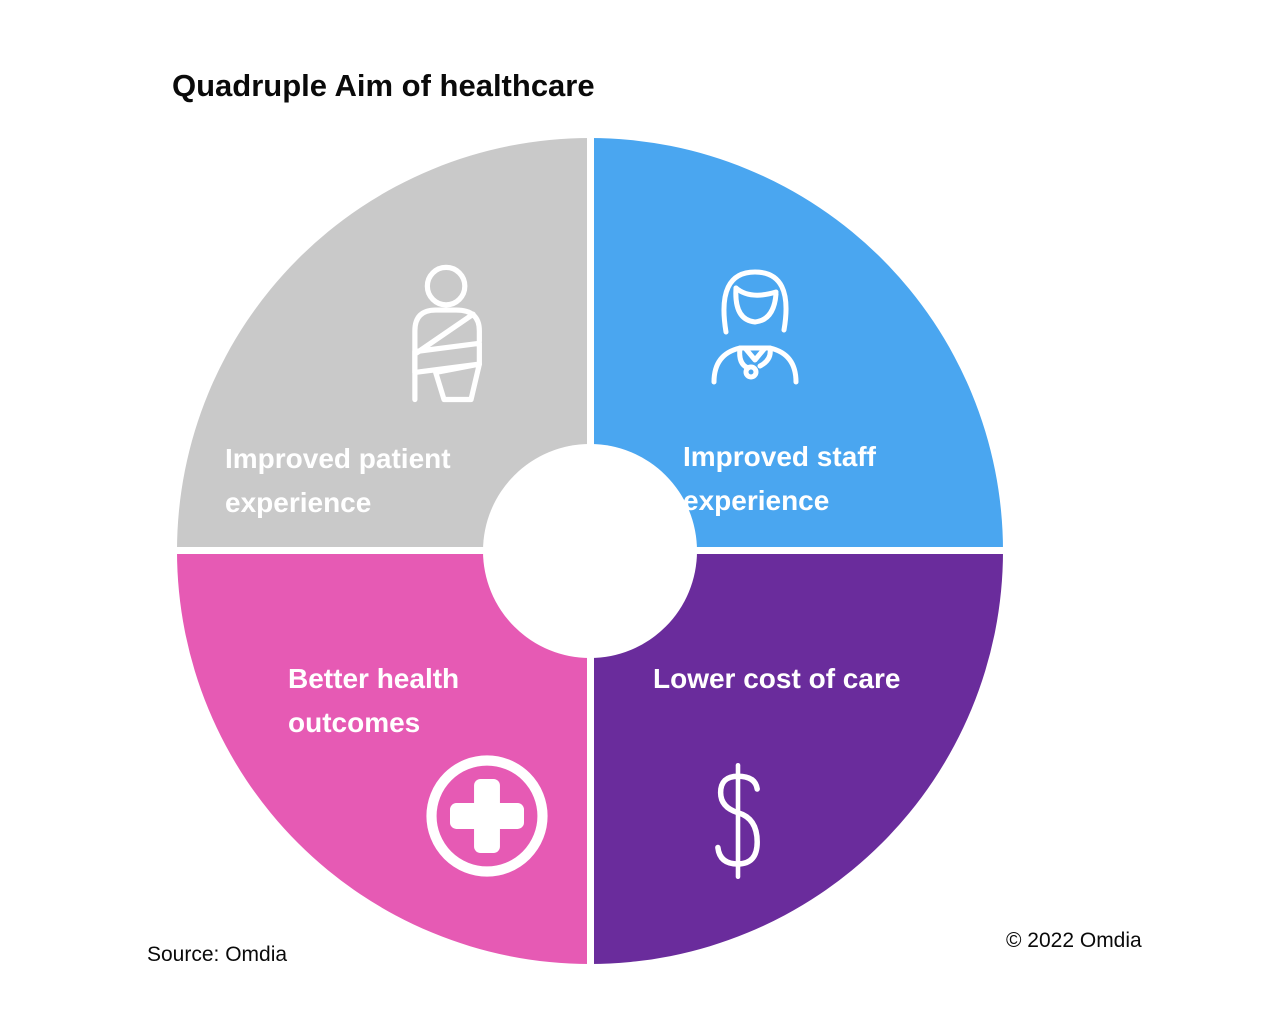 This screenshot has height=1022, width=1280. Describe the element at coordinates (755, 327) in the screenshot. I see `nurse-icon` at that location.